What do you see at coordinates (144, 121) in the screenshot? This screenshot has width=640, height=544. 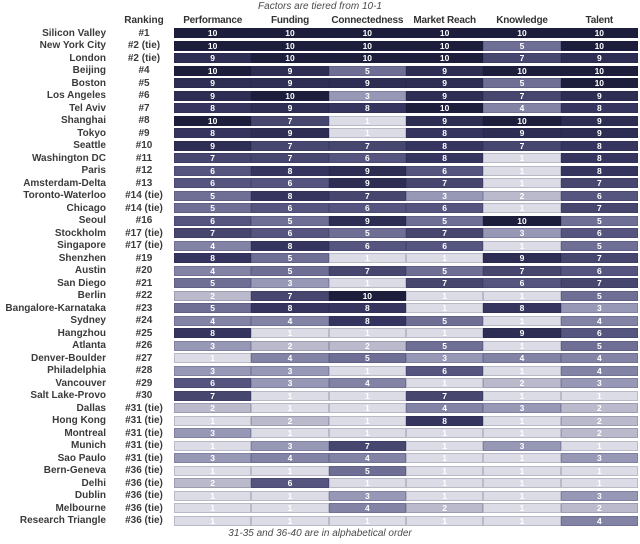 I see `ranking-label: #8` at bounding box center [144, 121].